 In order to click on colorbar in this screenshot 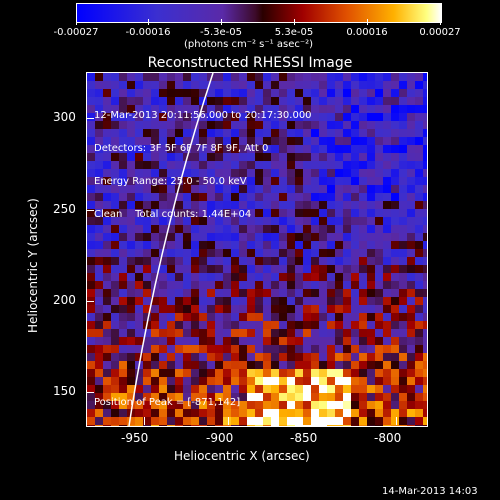, I will do `click(259, 13)`.